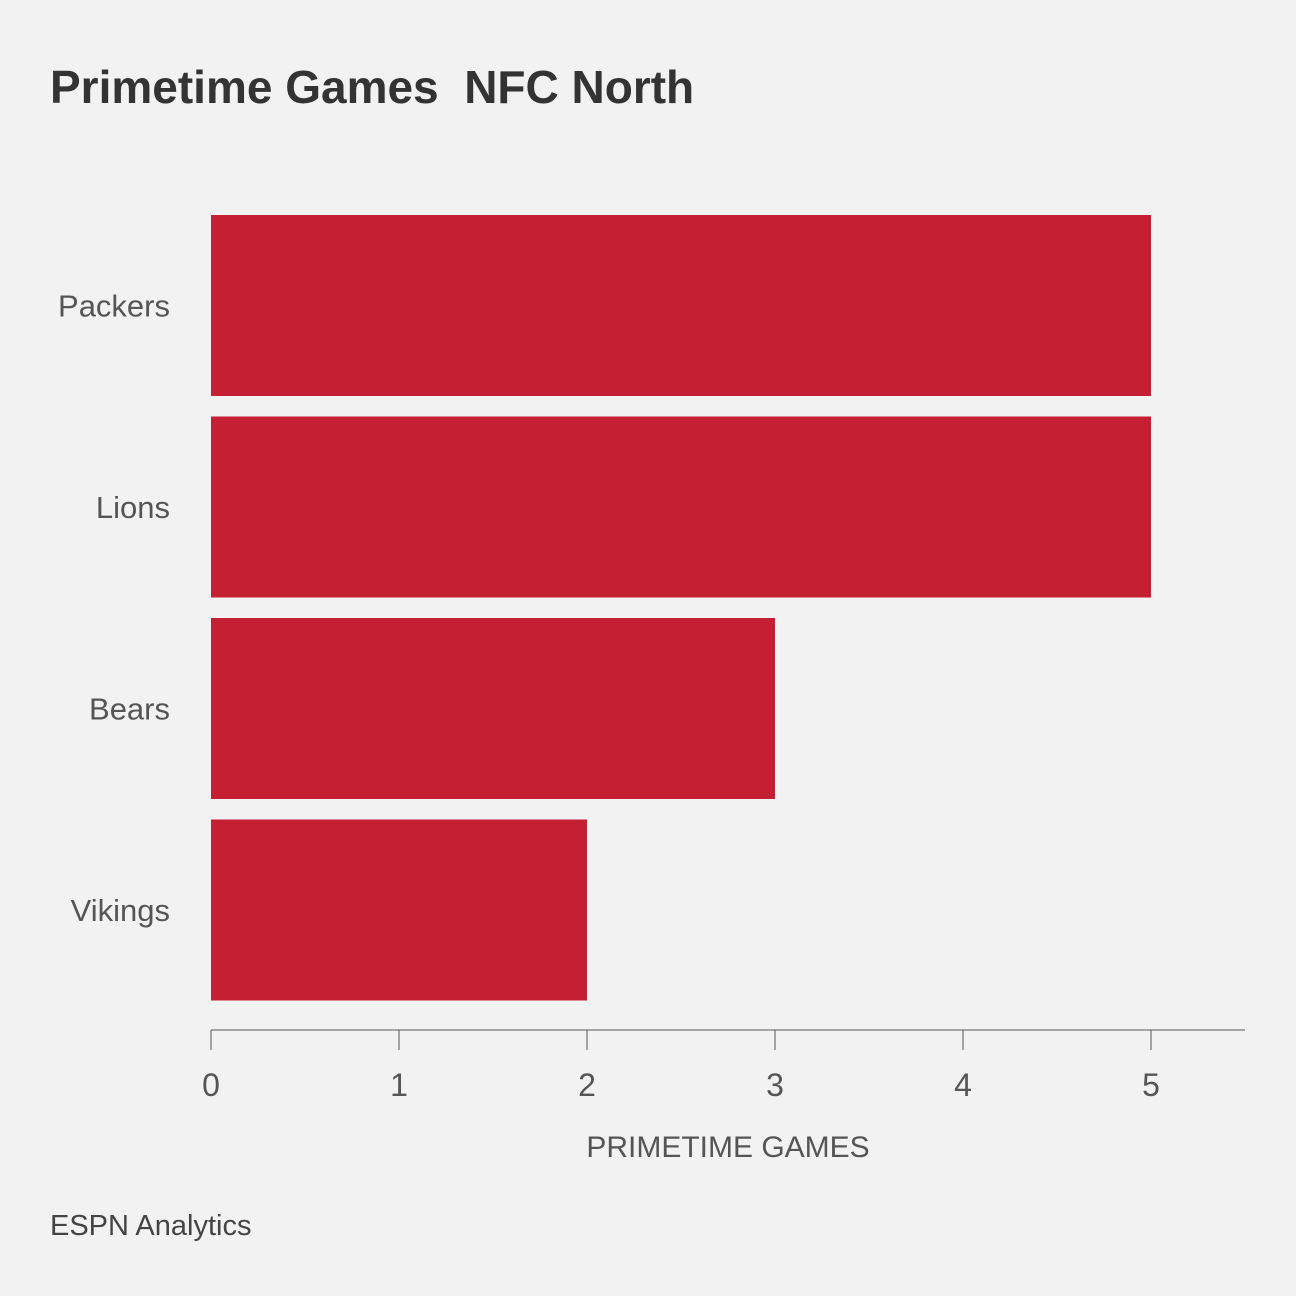  What do you see at coordinates (681, 305) in the screenshot?
I see `bar-packers` at bounding box center [681, 305].